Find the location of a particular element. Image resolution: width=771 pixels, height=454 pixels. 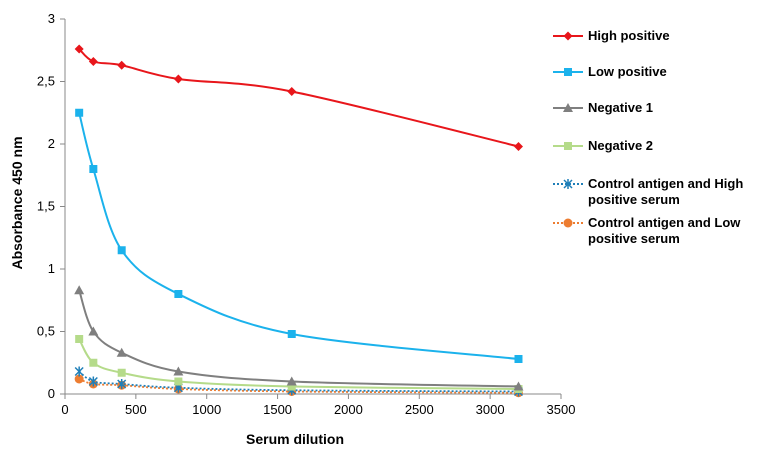

legend-label: High positive is located at coordinates (629, 35).